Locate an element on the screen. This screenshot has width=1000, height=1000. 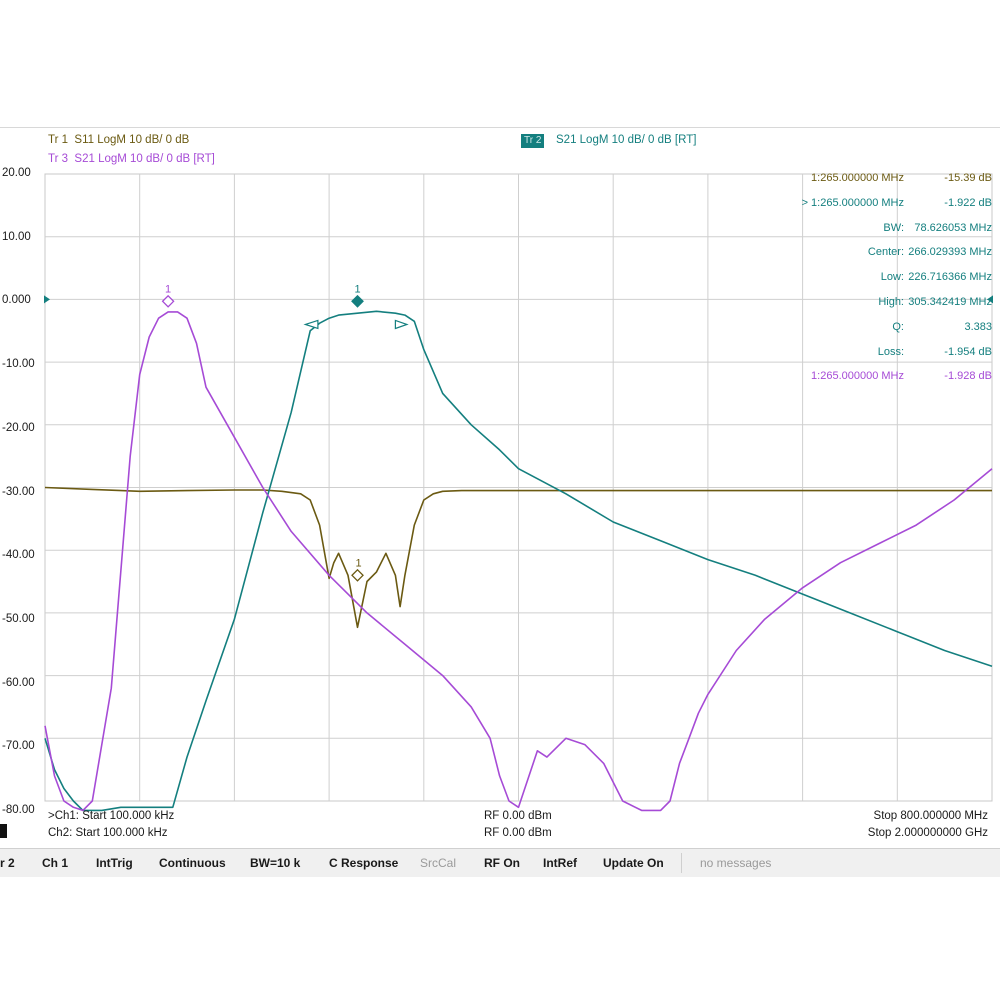
marker-readout-value: 78.626053 MHz is located at coordinates (953, 227).